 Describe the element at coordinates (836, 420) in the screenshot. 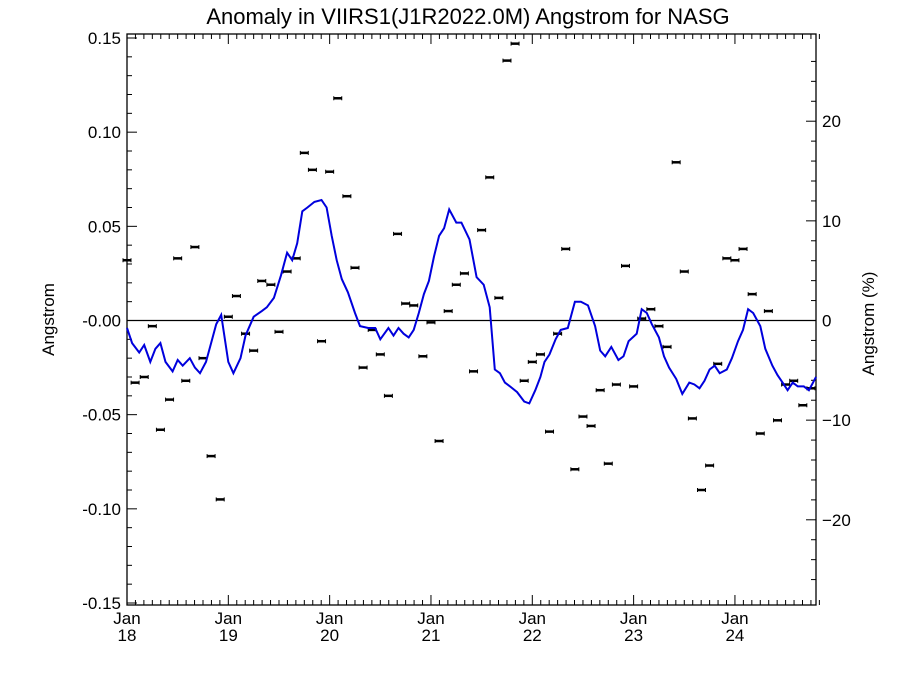

I see `y2-tick-label: −10` at that location.